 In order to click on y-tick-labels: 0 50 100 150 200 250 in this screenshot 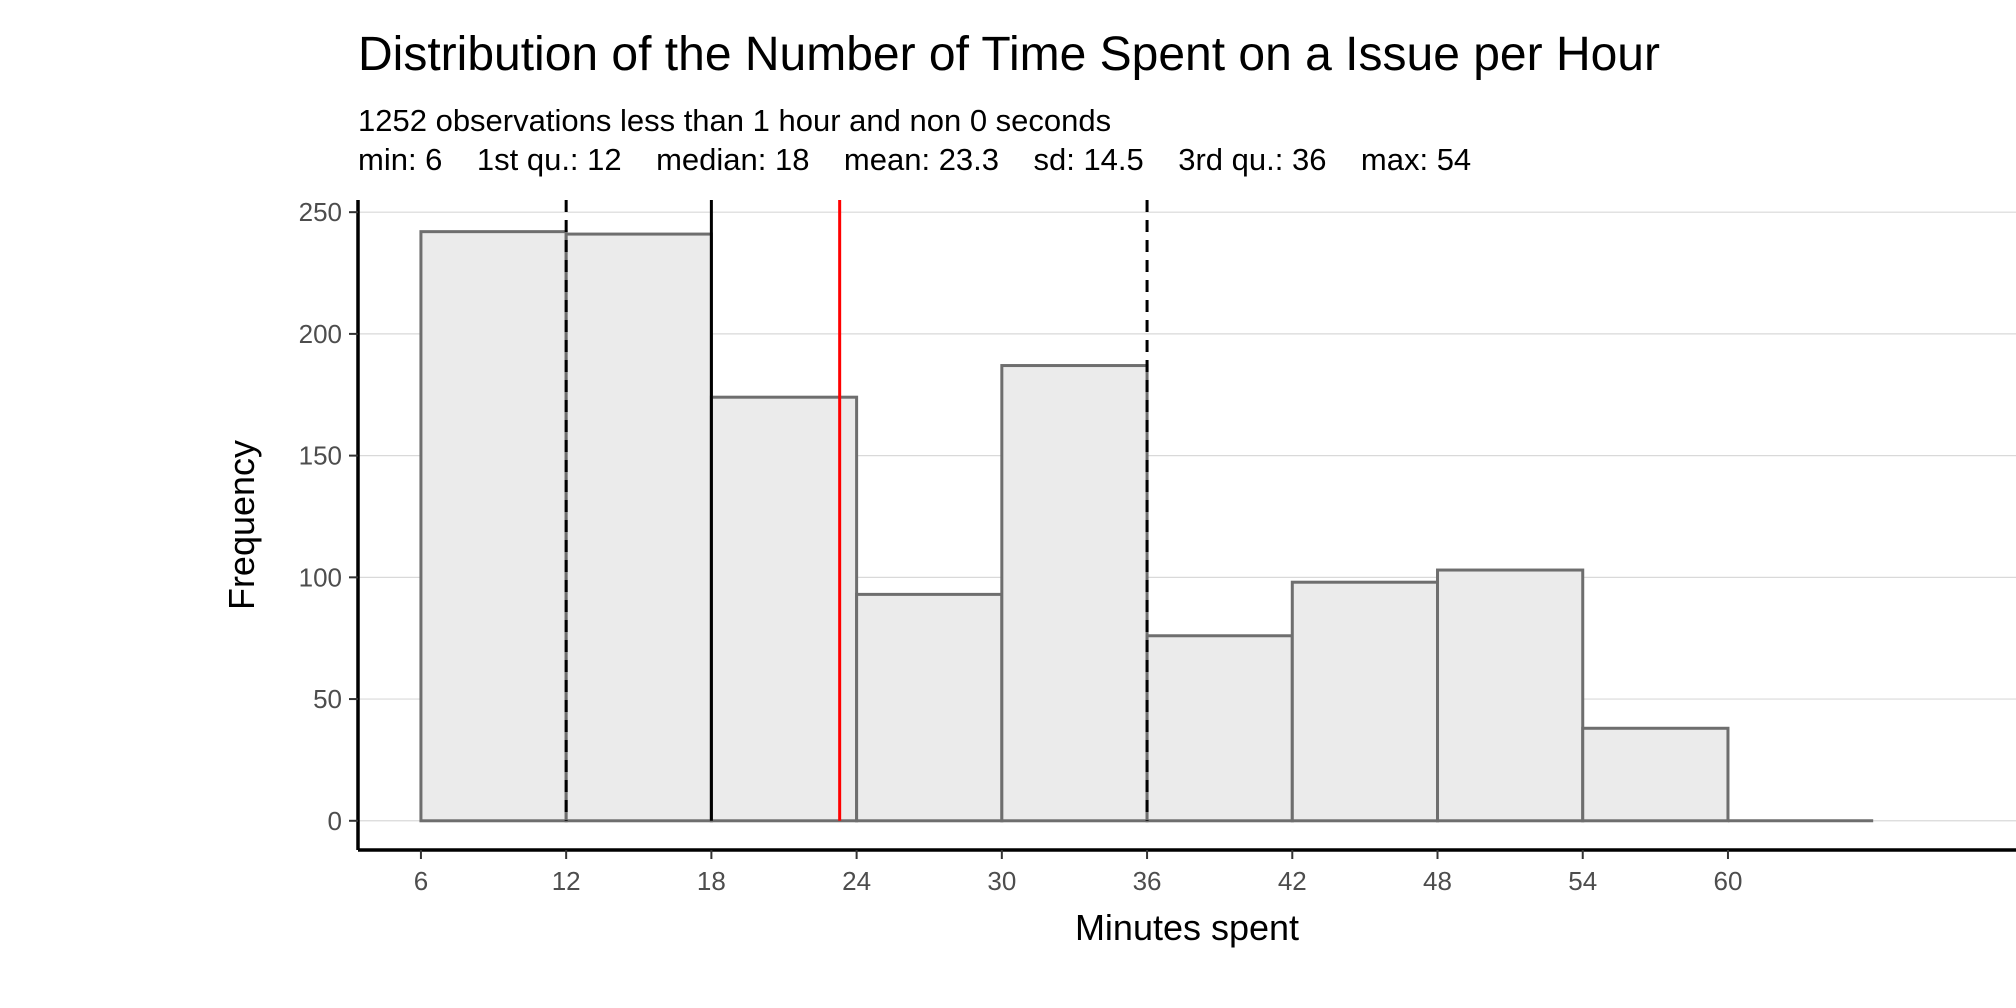, I will do `click(320, 516)`.